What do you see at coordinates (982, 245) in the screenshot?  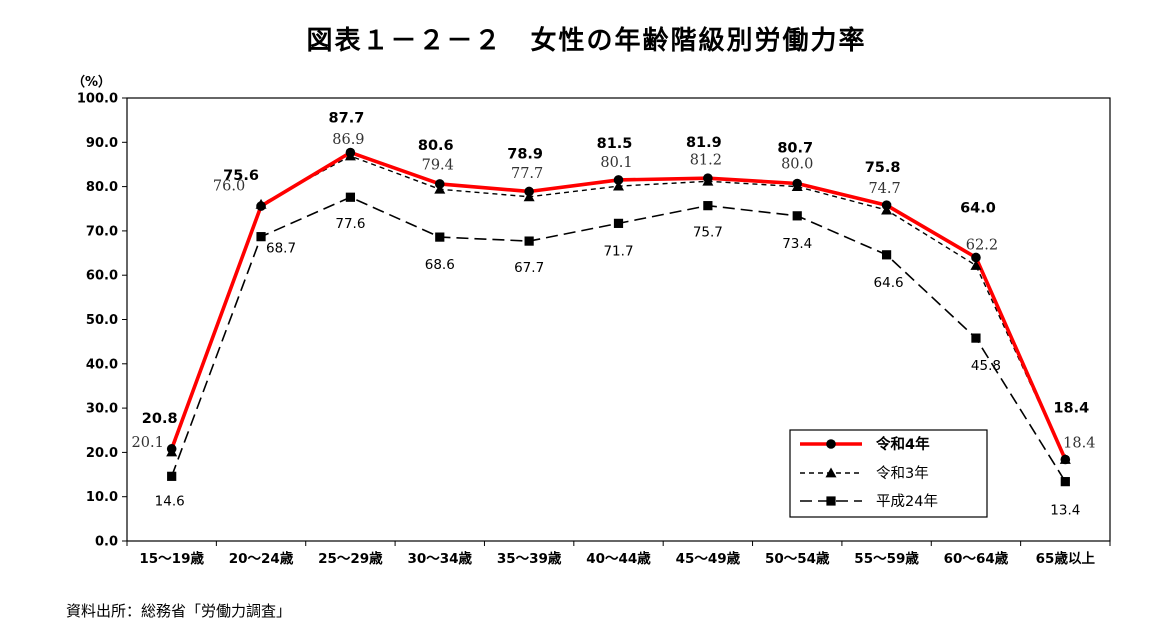 I see `data-label: 62.2` at bounding box center [982, 245].